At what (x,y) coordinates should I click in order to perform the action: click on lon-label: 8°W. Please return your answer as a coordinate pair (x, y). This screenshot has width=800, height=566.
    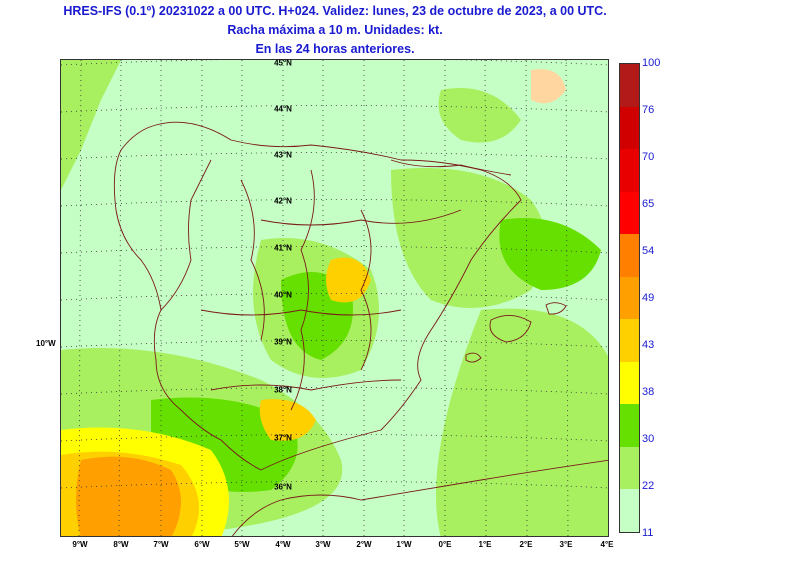
    Looking at the image, I should click on (121, 544).